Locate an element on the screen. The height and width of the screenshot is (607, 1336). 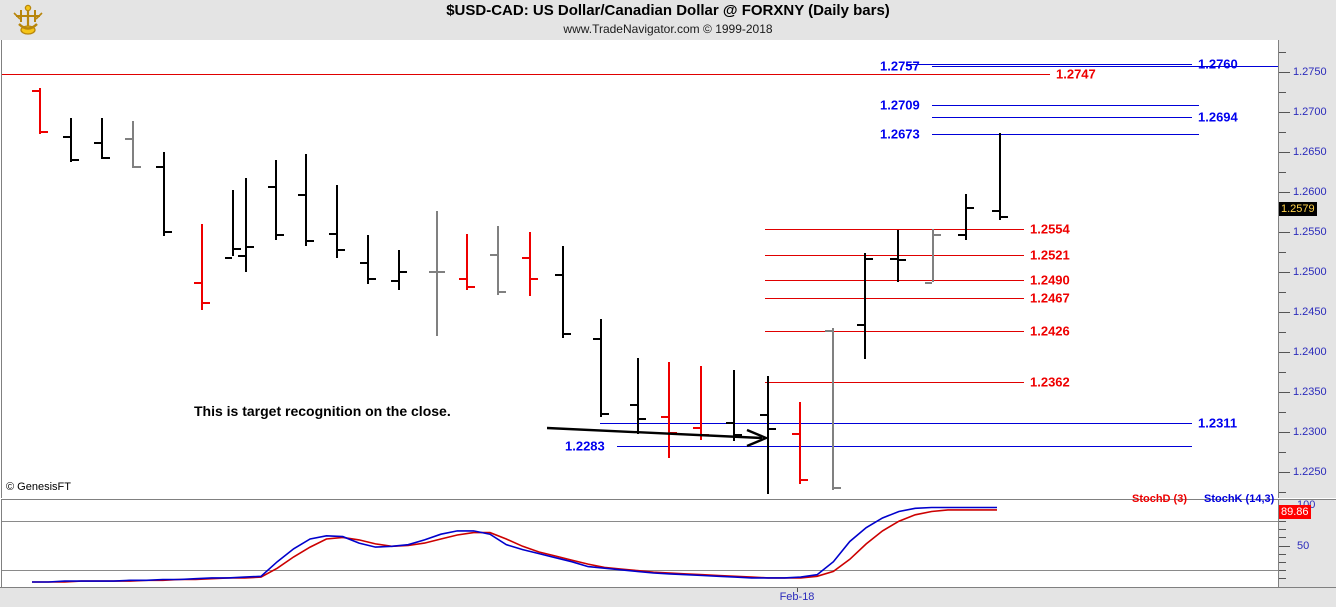
indicator-axis-label: 50 is located at coordinates (1303, 545).